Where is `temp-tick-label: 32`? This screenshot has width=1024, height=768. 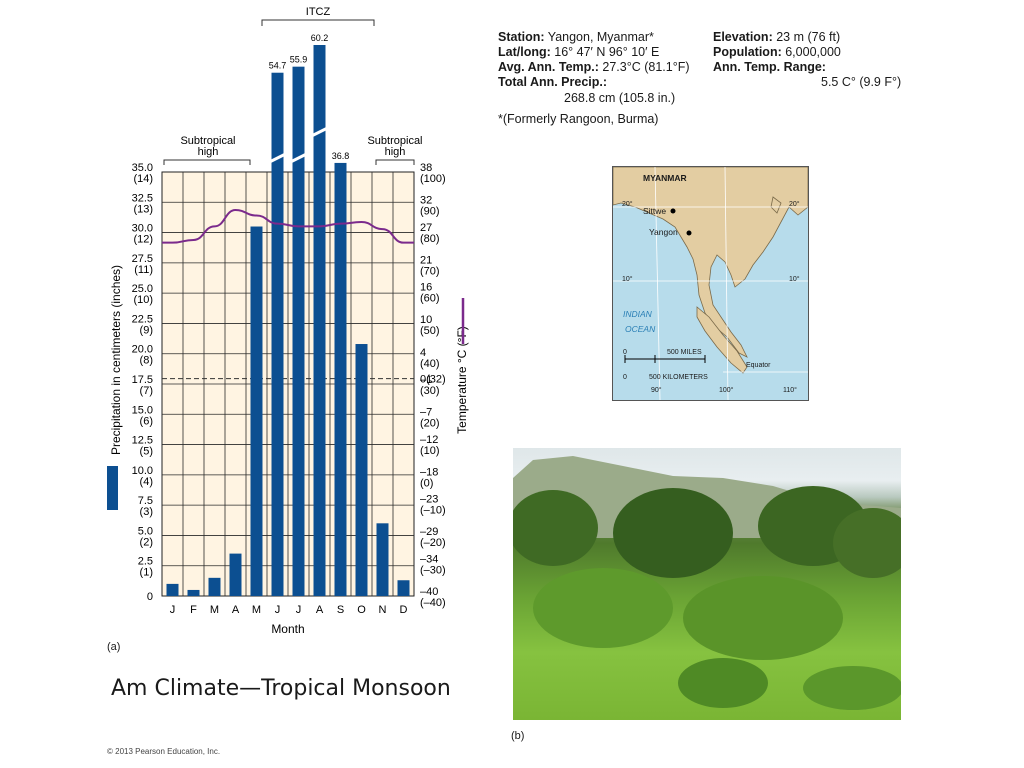 temp-tick-label: 32 is located at coordinates (426, 201).